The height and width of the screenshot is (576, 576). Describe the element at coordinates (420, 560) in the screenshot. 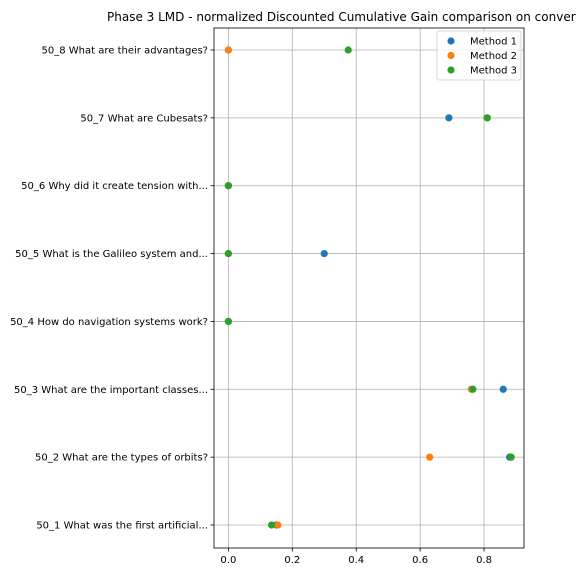

I see `x-tick-label: 0.6` at that location.